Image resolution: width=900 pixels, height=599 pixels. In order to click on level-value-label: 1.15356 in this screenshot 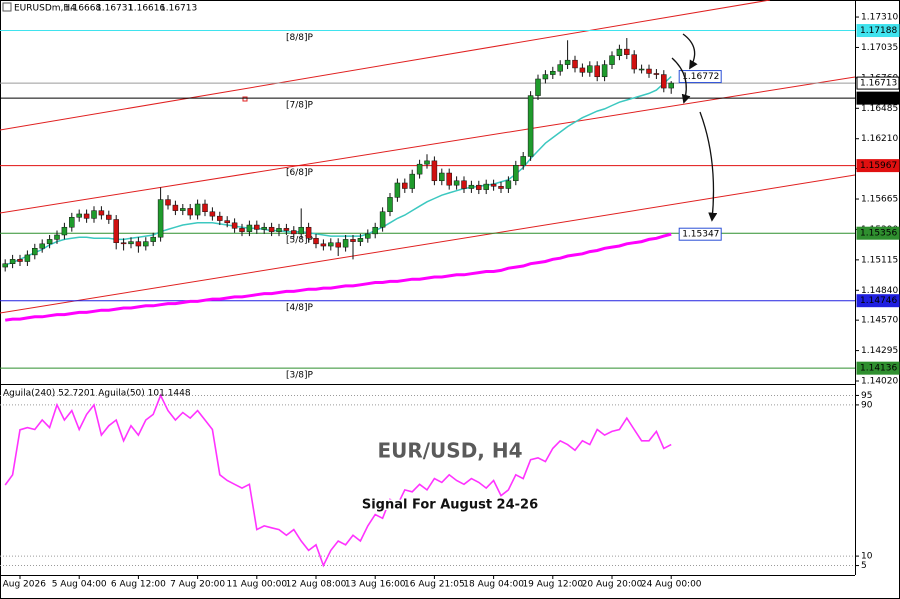, I will do `click(878, 234)`.